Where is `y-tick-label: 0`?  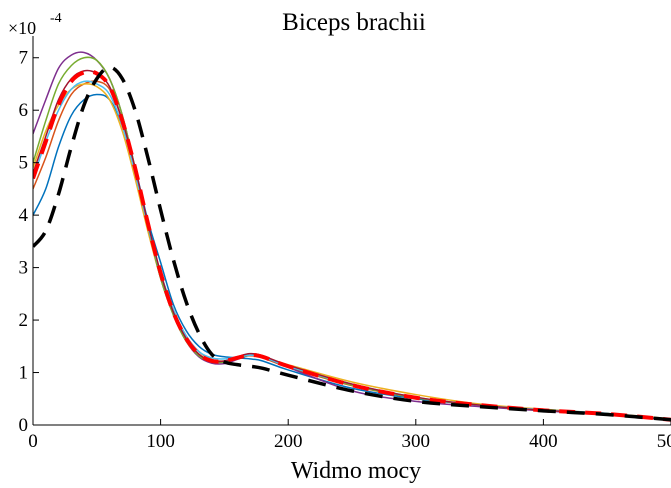 y-tick-label: 0 is located at coordinates (24, 425).